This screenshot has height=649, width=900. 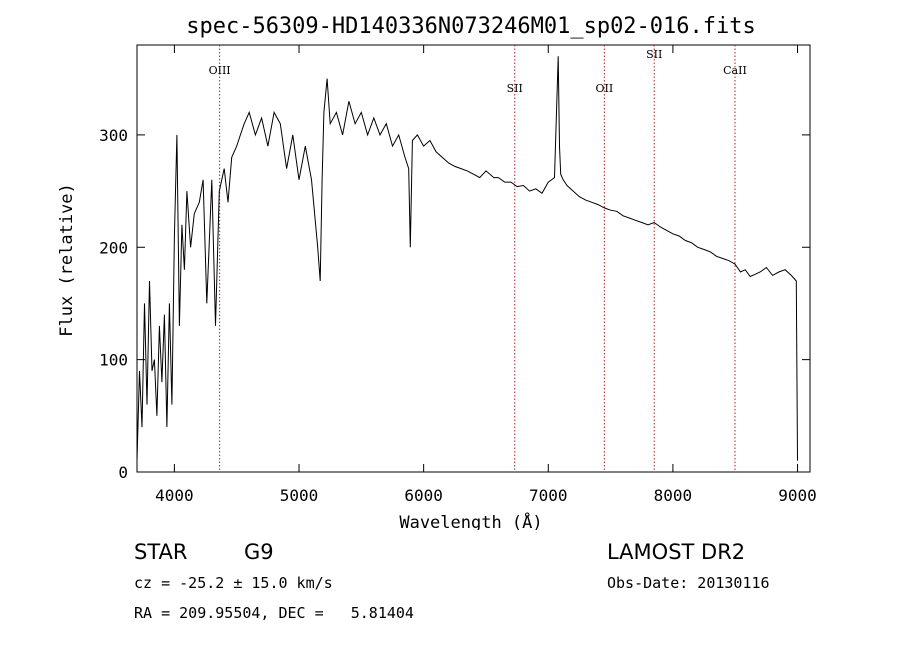 What do you see at coordinates (673, 495) in the screenshot?
I see `x-tick-label: 8000` at bounding box center [673, 495].